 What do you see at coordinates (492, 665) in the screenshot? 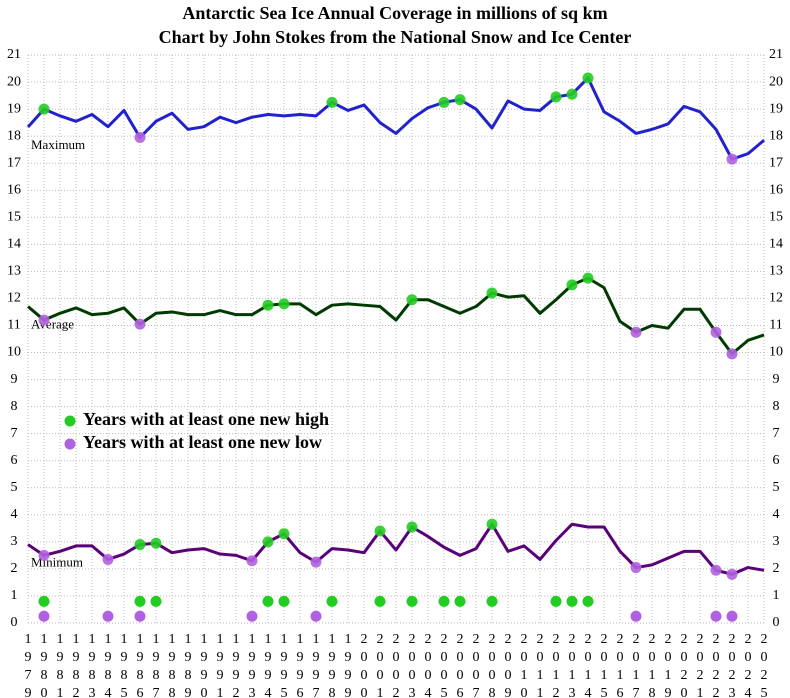
I see `x-tick-label: 2008` at bounding box center [492, 665].